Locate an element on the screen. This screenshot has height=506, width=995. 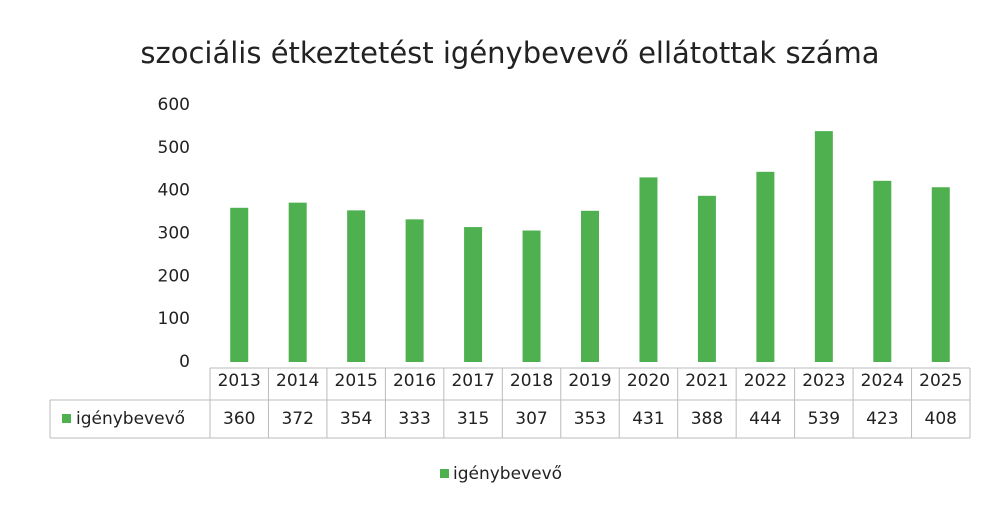
x-tick-label: 2017 is located at coordinates (472, 381).